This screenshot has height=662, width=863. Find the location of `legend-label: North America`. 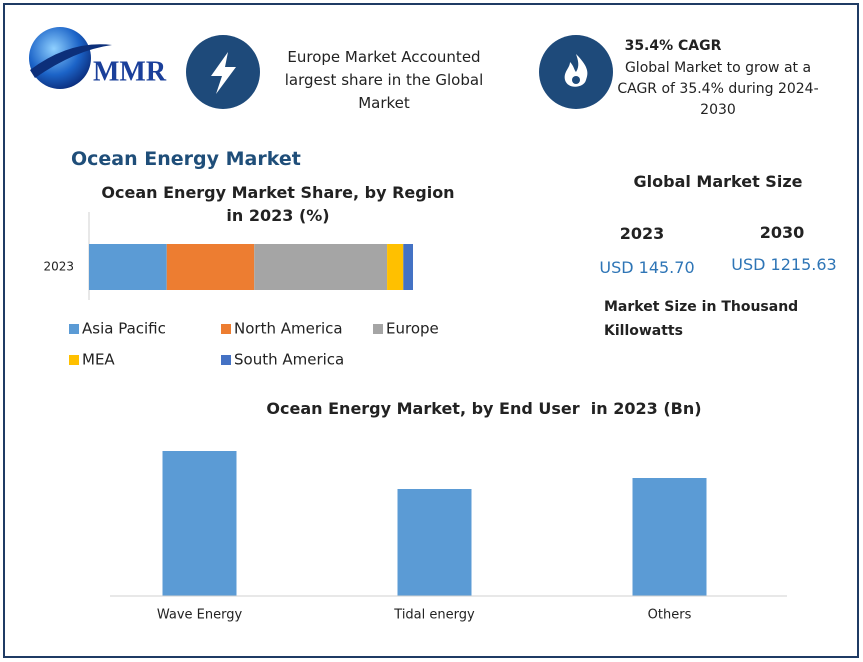

legend-label: North America is located at coordinates (288, 329).